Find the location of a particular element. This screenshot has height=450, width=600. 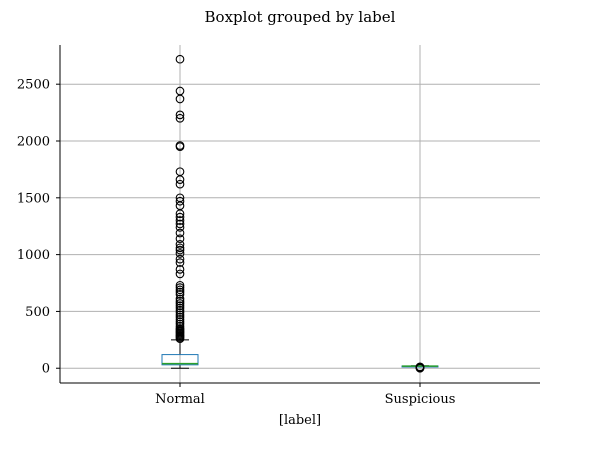

chart-title: Boxplot grouped by label is located at coordinates (300, 17).